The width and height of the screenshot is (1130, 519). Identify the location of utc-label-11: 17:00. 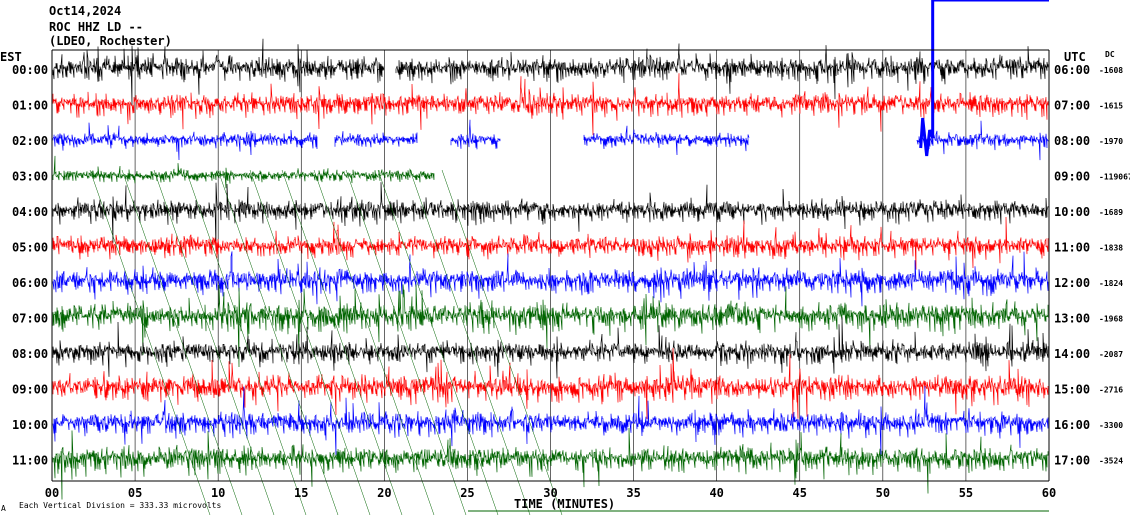
(1072, 461).